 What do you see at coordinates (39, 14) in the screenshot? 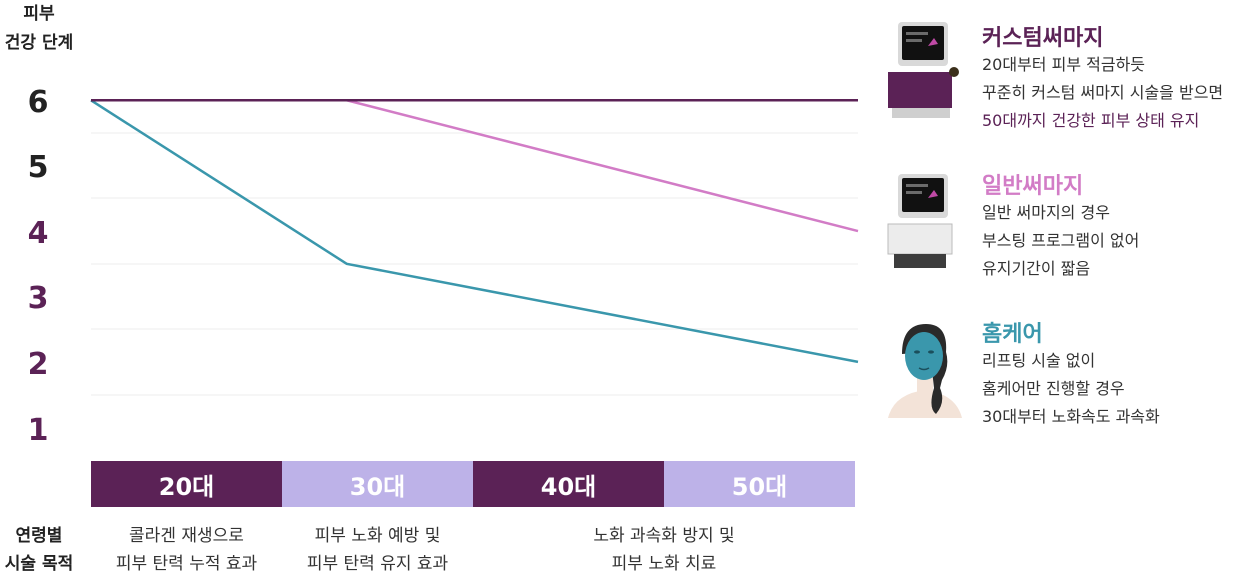
I see `y-axis-label-line1: 피부` at bounding box center [39, 14].